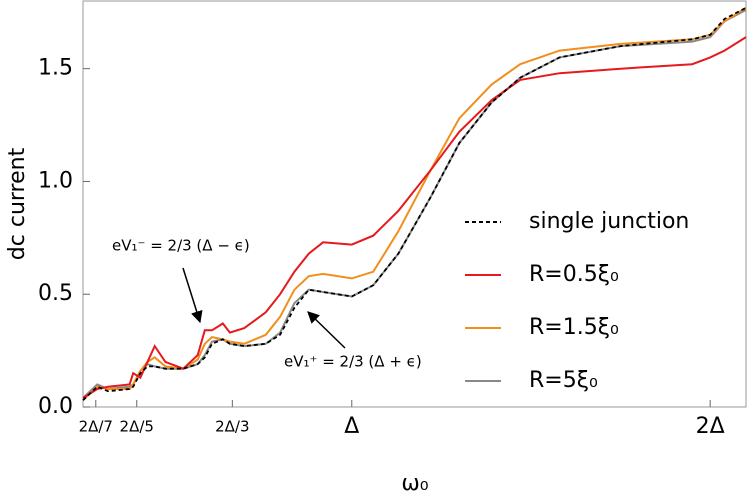  What do you see at coordinates (181, 246) in the screenshot?
I see `annotation: eV₁⁻ = 2/3 (Δ − ϵ)` at bounding box center [181, 246].